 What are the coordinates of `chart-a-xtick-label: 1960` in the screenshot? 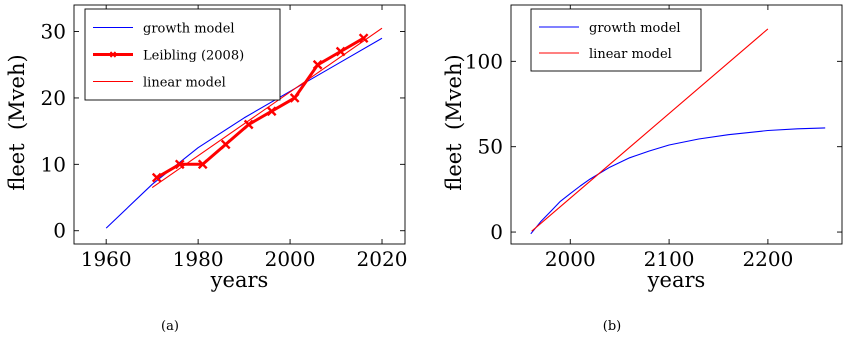 It's located at (106, 259).